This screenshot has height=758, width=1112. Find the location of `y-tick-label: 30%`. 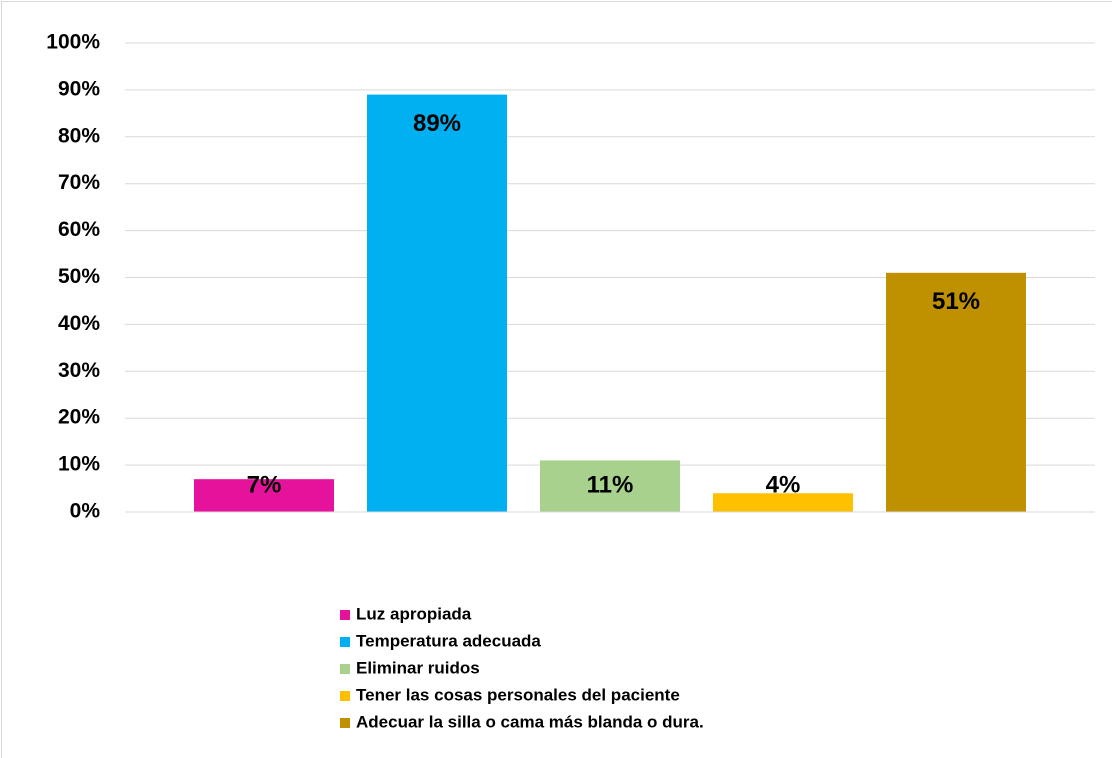

y-tick-label: 30% is located at coordinates (79, 370).